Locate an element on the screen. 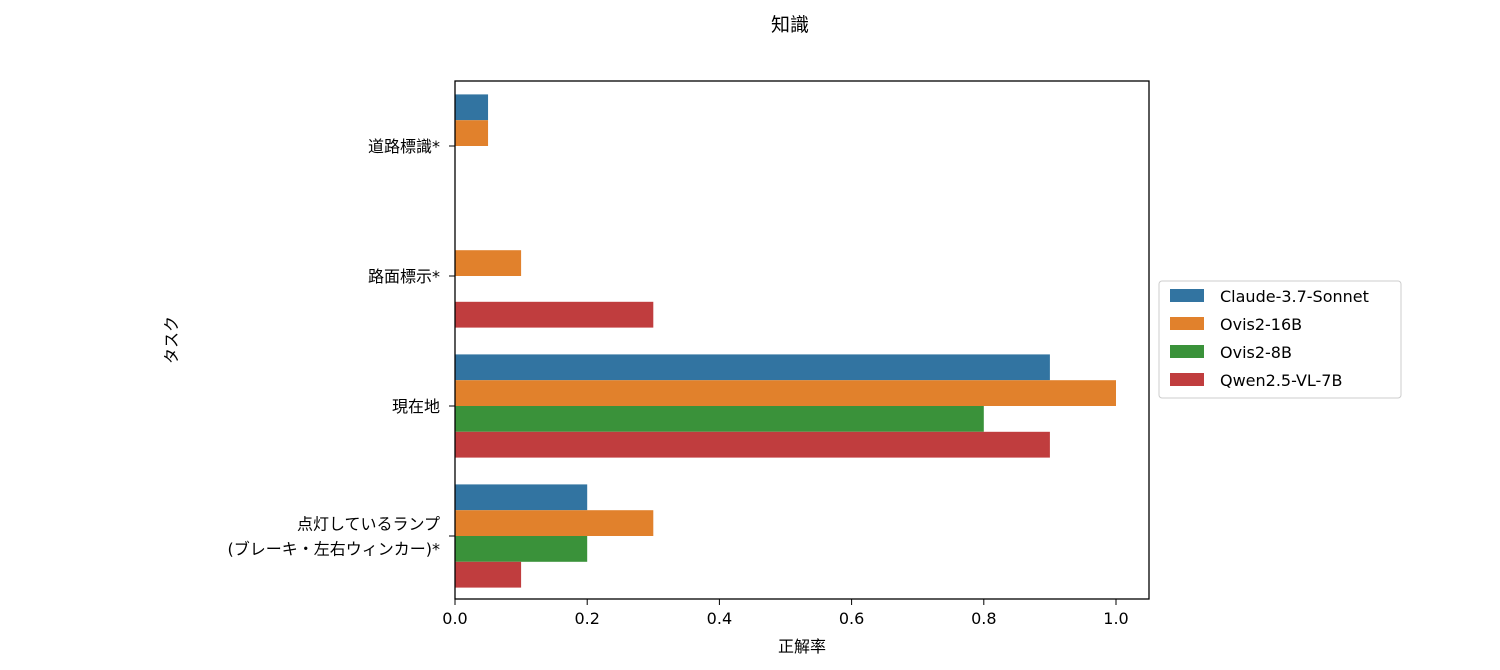  y-tick-label: 現在地 is located at coordinates (416, 406).